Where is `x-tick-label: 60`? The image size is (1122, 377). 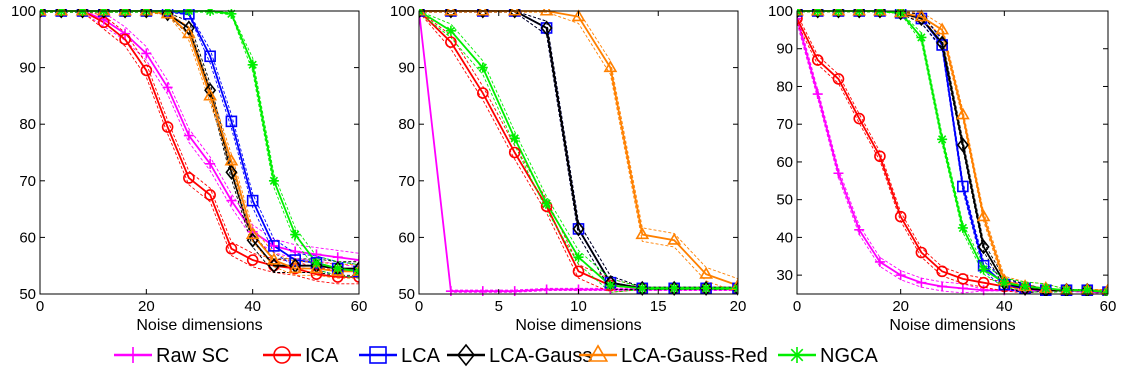 x-tick-label: 60 is located at coordinates (359, 306).